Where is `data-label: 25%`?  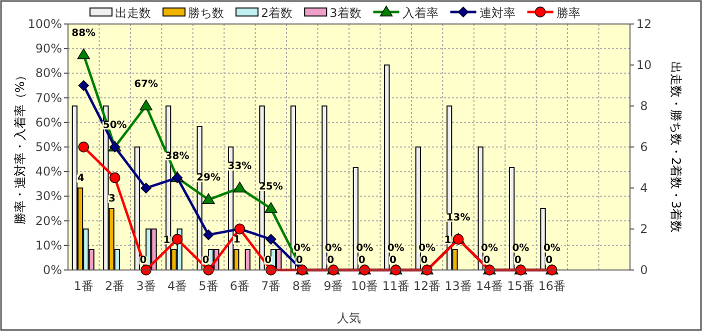
data-label: 25% is located at coordinates (270, 187).